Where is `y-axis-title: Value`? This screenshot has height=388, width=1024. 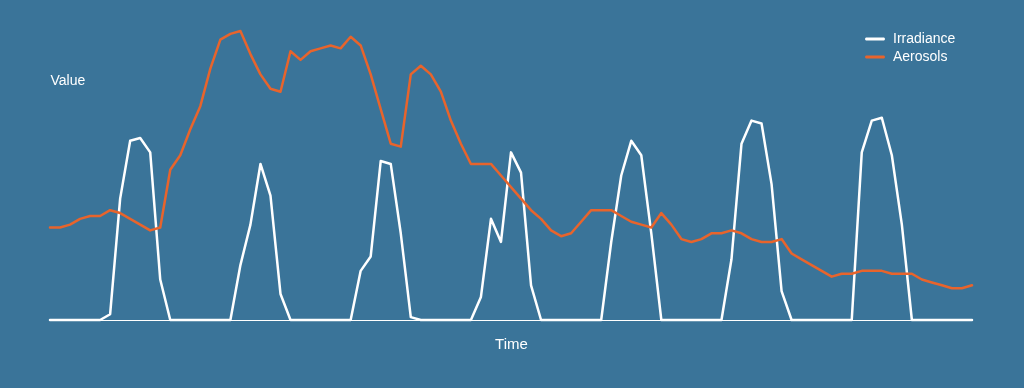
y-axis-title: Value is located at coordinates (68, 79).